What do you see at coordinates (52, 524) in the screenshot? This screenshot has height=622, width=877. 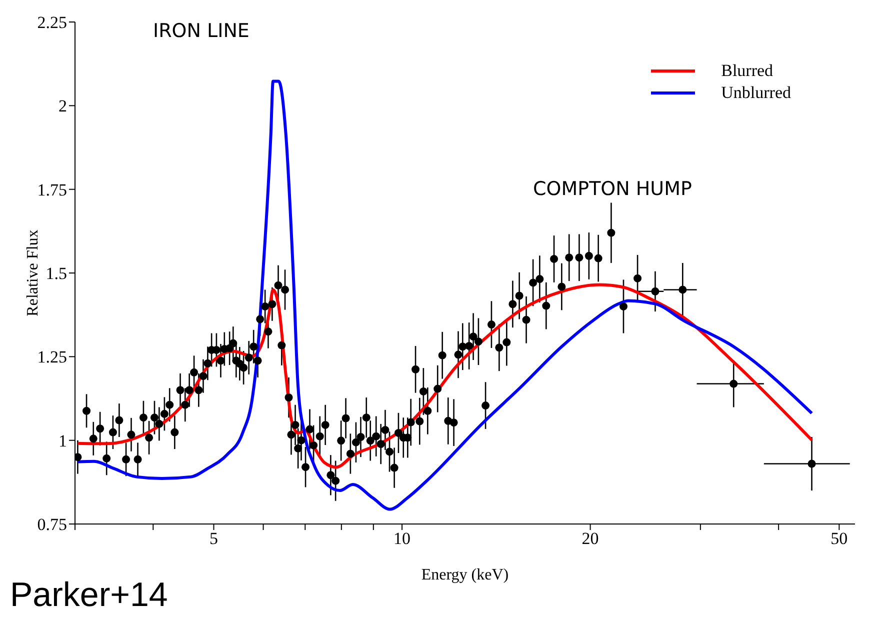 I see `y-tick-label: 0.75` at bounding box center [52, 524].